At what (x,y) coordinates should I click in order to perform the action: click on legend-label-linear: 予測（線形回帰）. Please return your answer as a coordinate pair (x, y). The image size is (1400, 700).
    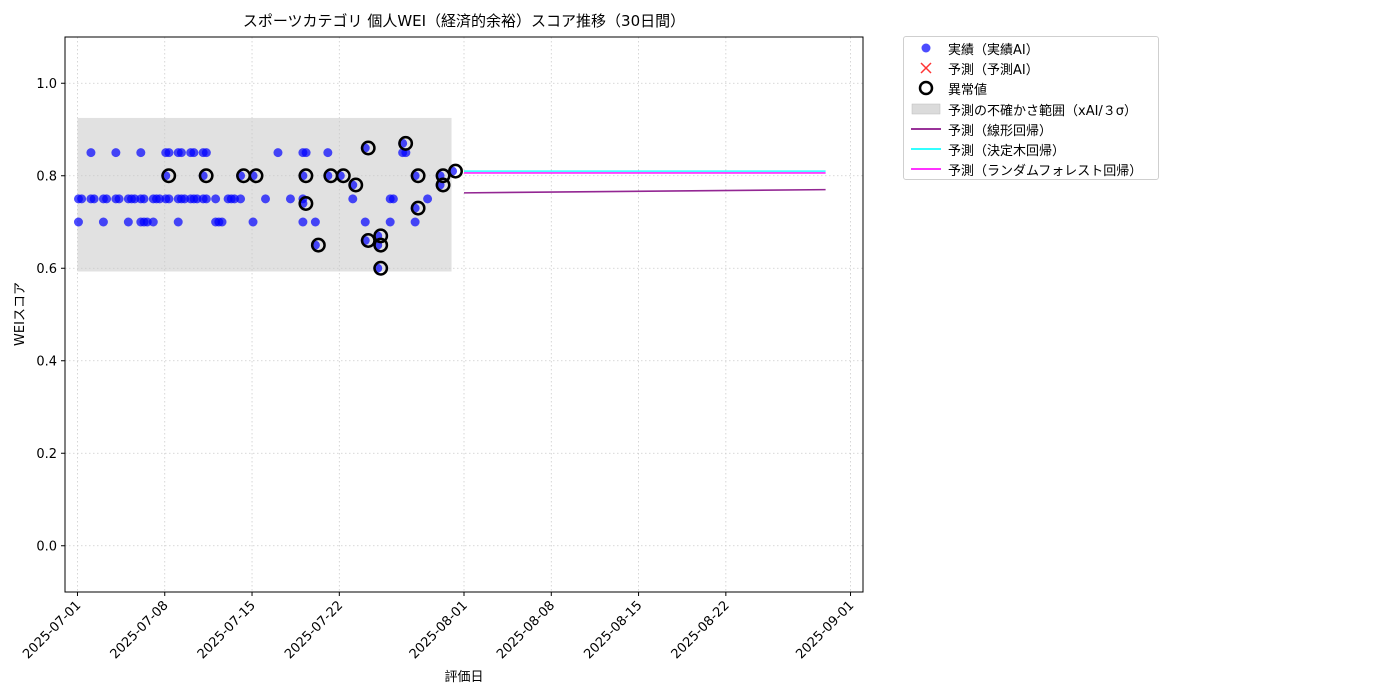
    Looking at the image, I should click on (1000, 131).